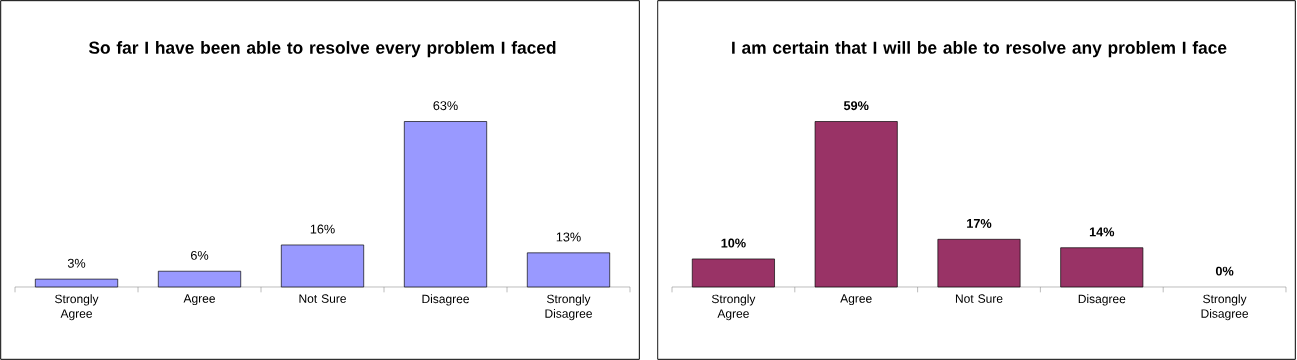 The width and height of the screenshot is (1297, 360). Describe the element at coordinates (1224, 271) in the screenshot. I see `data-label: 0%` at that location.